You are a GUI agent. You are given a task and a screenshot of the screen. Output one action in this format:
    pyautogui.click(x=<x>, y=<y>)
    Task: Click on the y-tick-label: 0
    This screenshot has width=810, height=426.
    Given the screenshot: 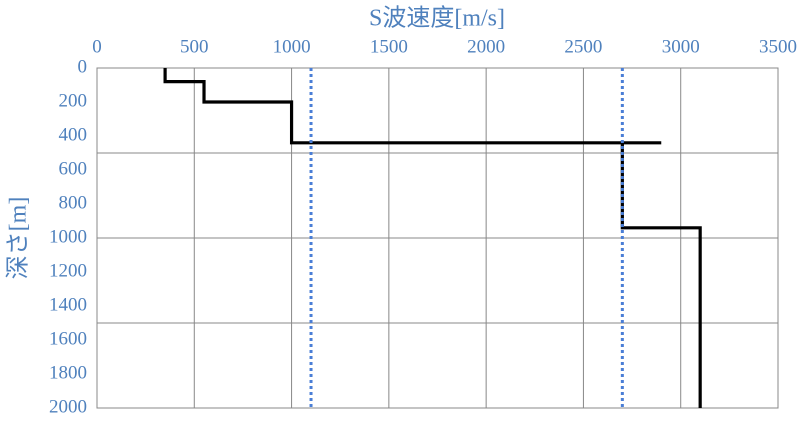 What is the action you would take?
    pyautogui.click(x=83, y=66)
    